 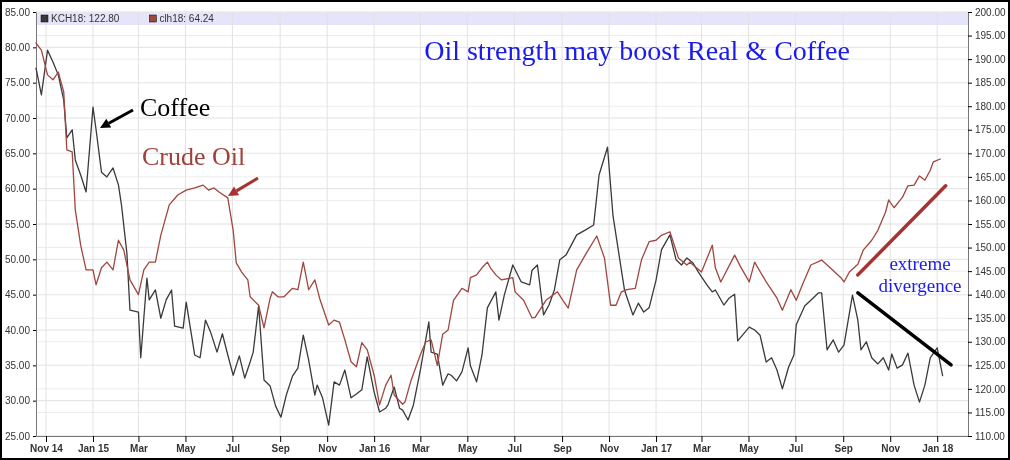 I want to click on x-tick-label: Jan 17, so click(x=656, y=449).